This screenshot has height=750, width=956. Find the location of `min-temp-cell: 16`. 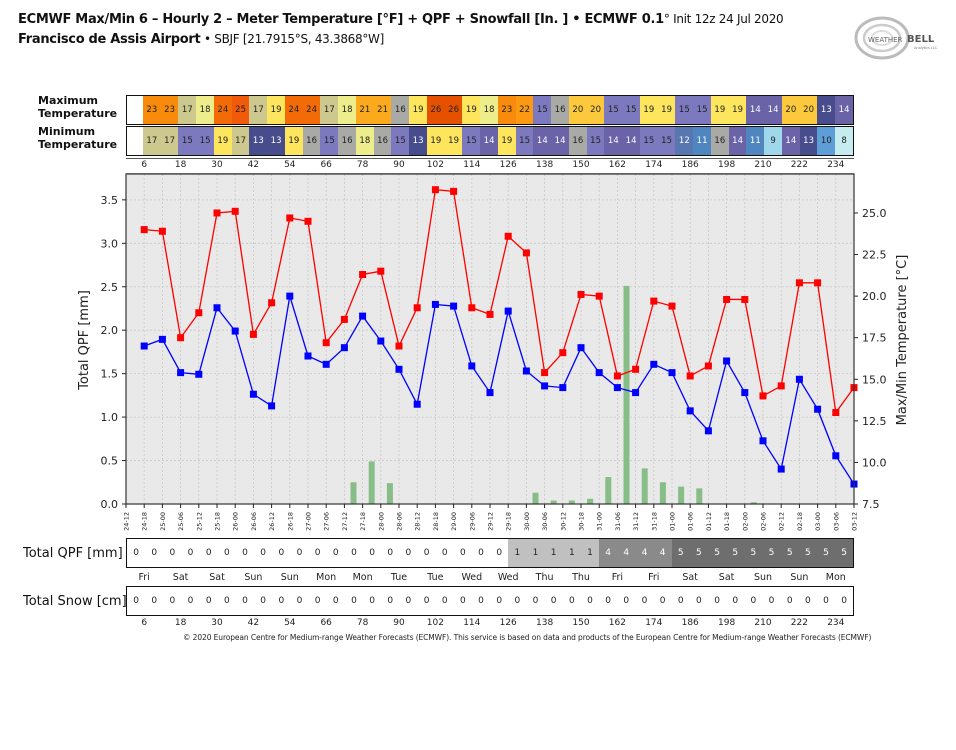

min-temp-cell: 16 is located at coordinates (577, 141).